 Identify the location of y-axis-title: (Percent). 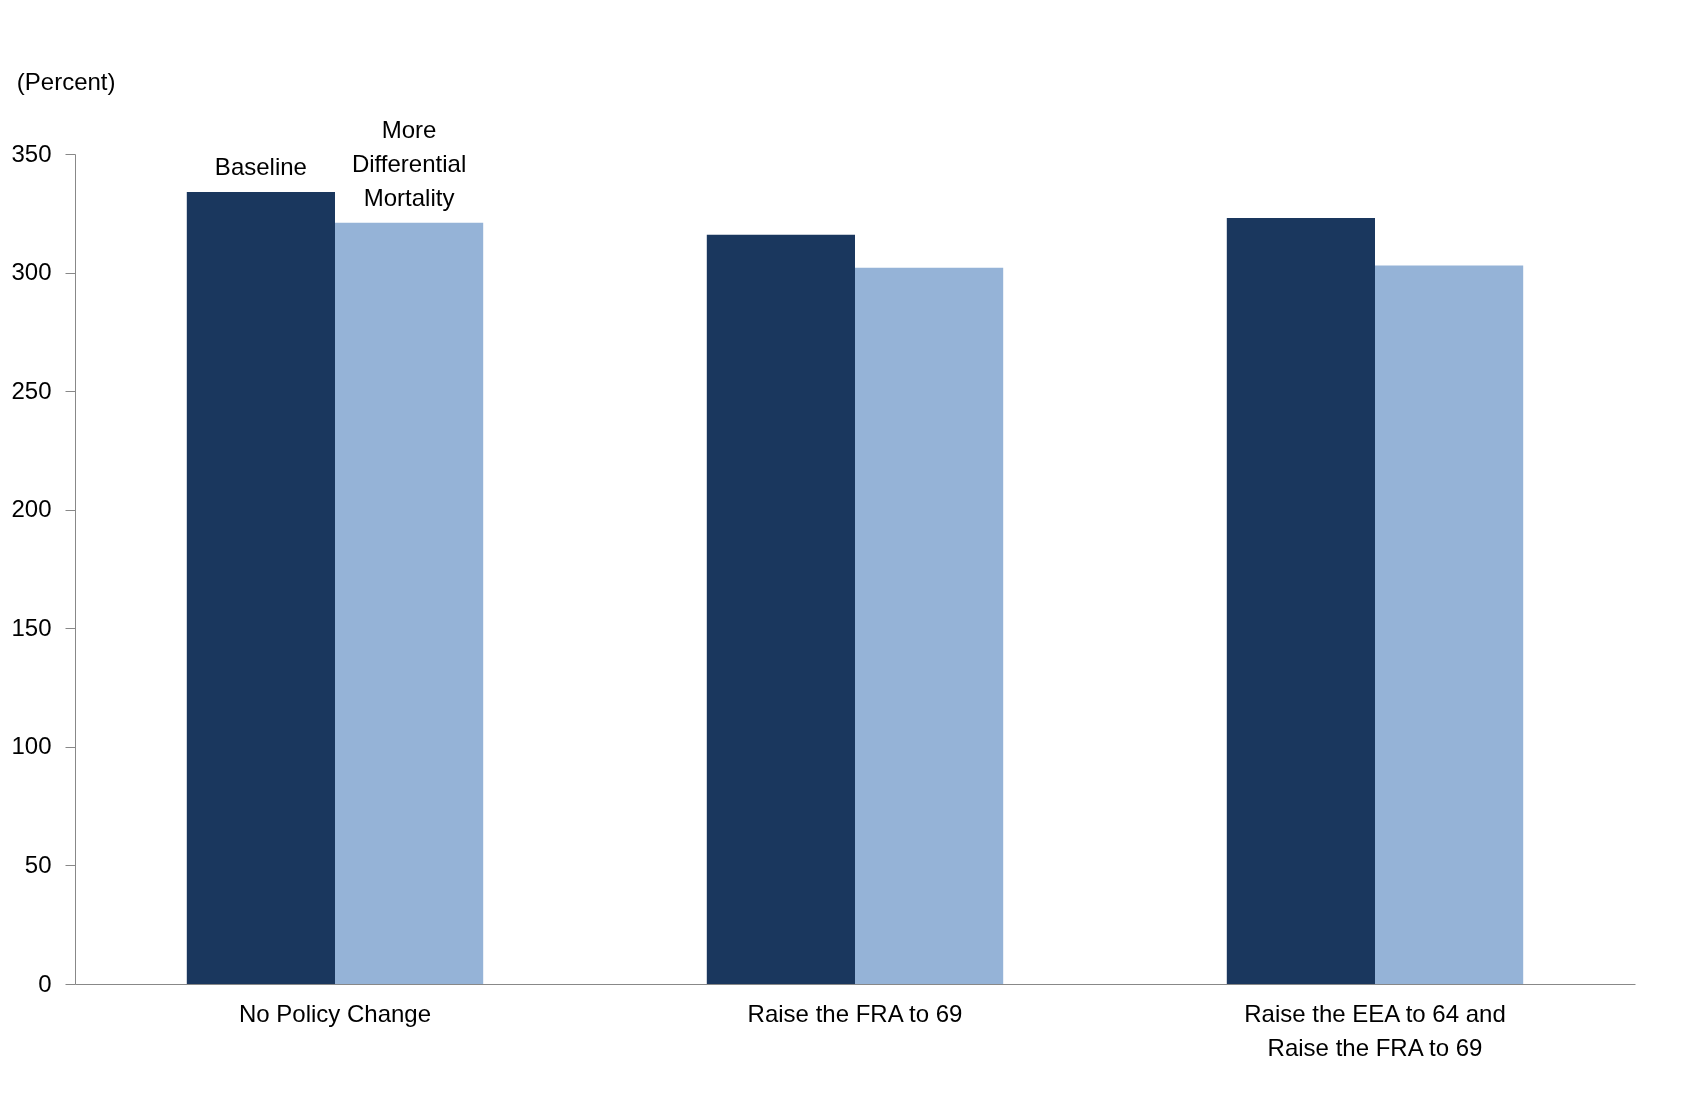
(66, 81).